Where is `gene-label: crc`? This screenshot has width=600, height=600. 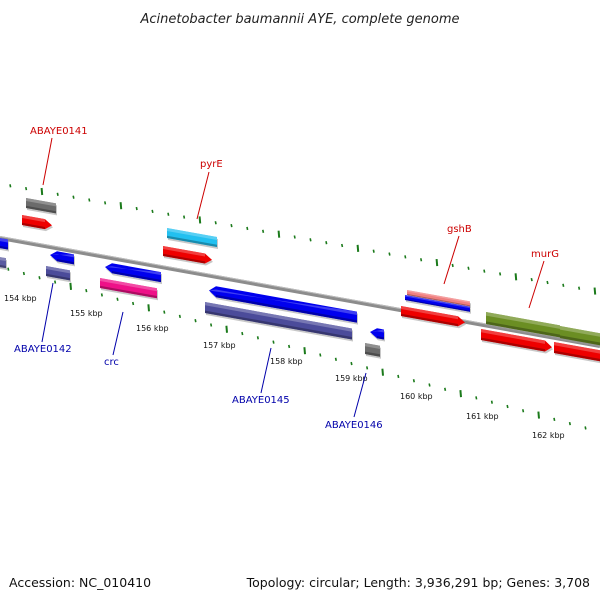 gene-label: crc is located at coordinates (111, 362).